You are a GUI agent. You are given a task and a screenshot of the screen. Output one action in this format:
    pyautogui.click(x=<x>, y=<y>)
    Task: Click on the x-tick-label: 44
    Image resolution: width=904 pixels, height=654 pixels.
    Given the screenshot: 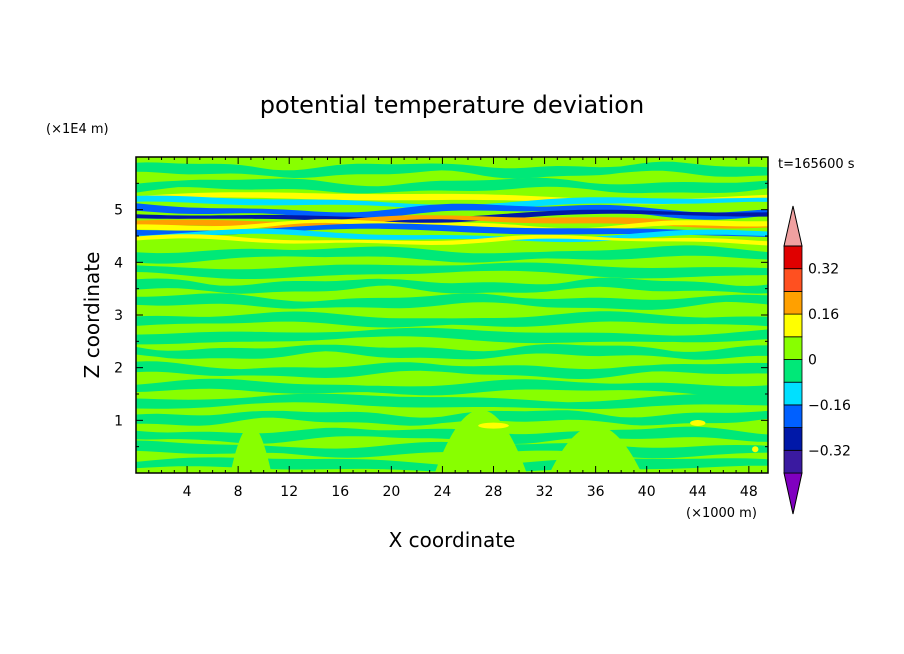 What is the action you would take?
    pyautogui.click(x=698, y=492)
    